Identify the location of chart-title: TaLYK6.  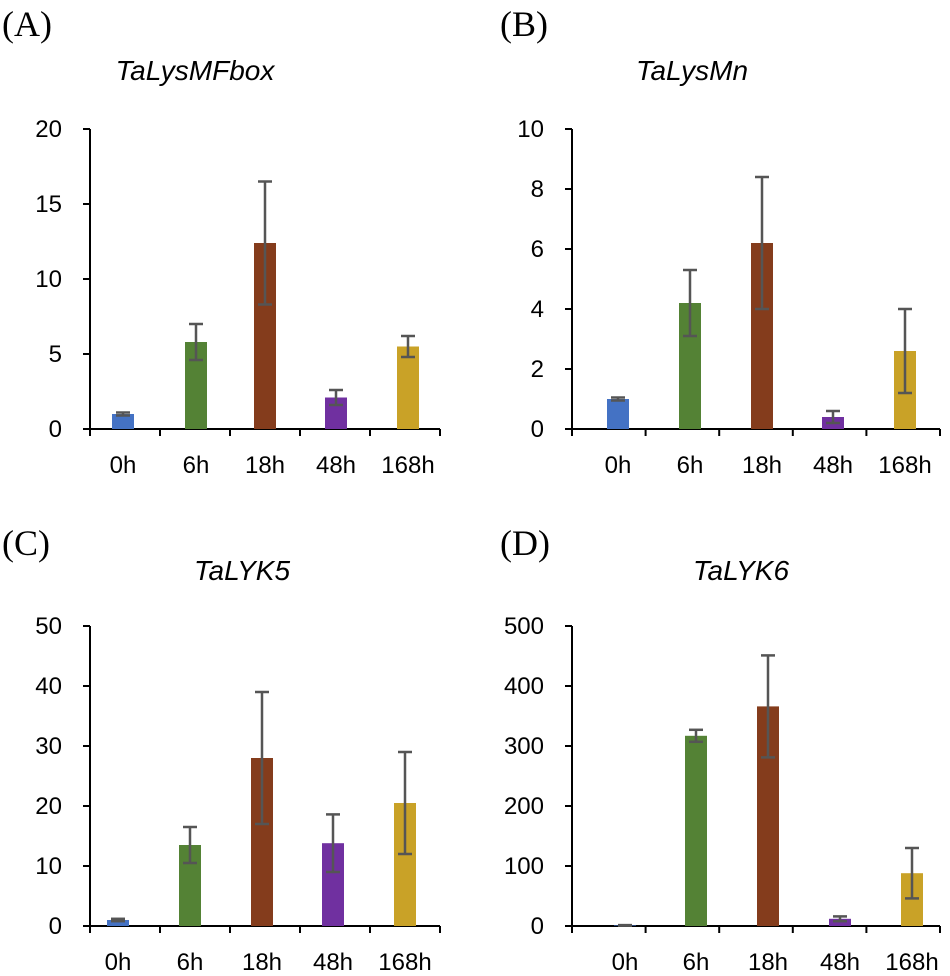
(741, 570).